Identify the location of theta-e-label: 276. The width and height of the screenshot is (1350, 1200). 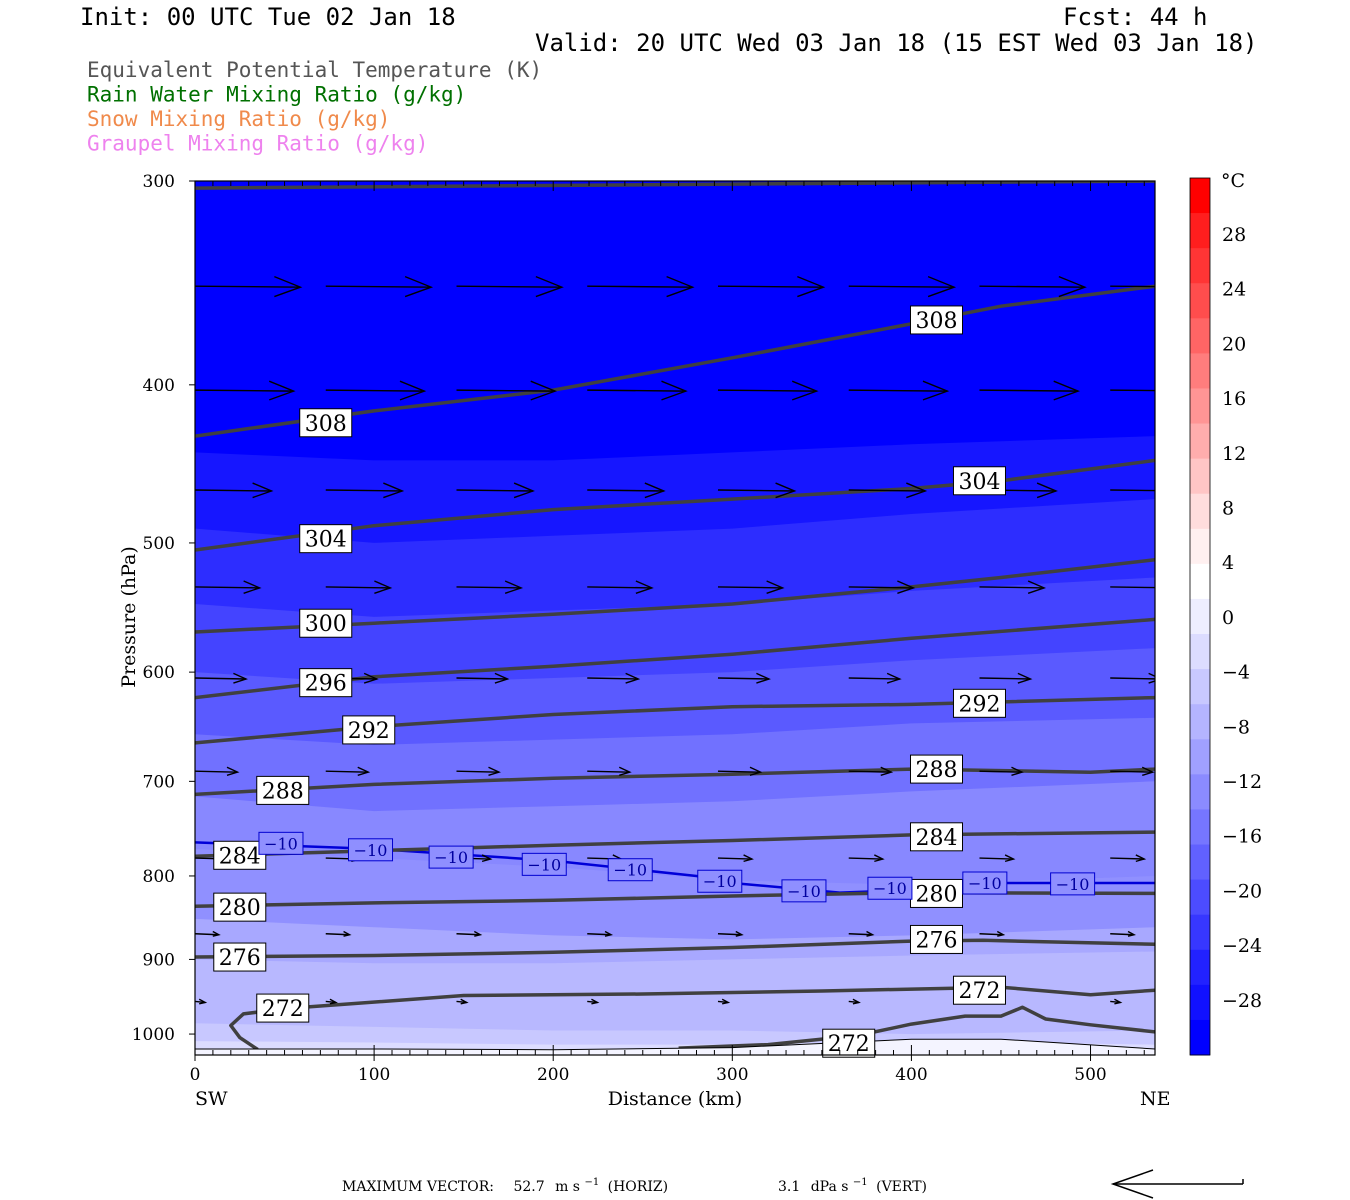
(936, 939).